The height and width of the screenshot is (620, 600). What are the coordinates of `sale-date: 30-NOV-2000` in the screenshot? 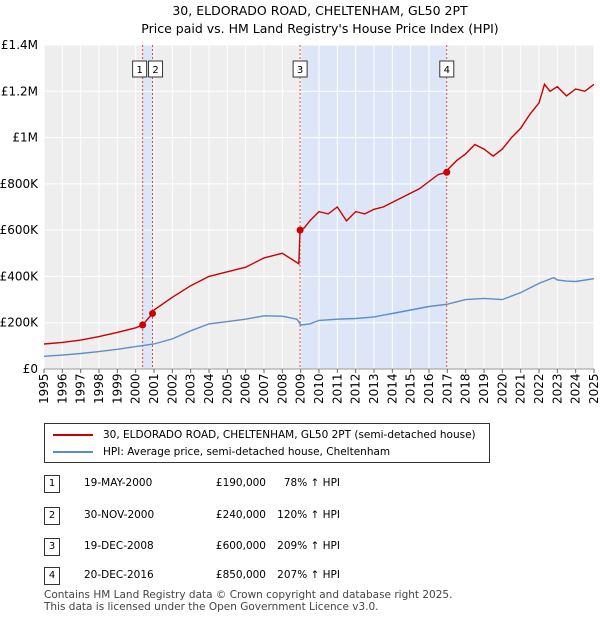 It's located at (119, 515).